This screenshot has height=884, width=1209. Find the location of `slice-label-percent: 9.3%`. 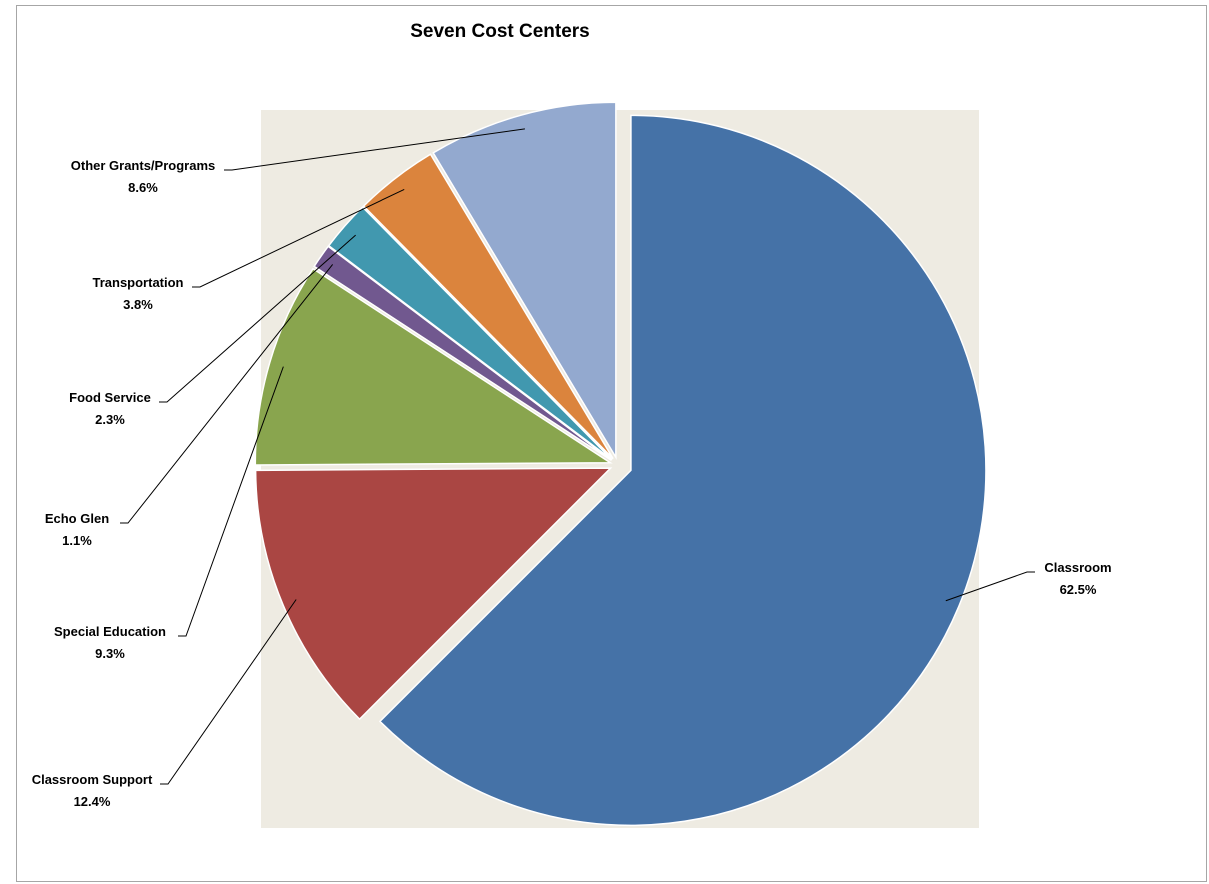

slice-label-percent: 9.3% is located at coordinates (110, 653).